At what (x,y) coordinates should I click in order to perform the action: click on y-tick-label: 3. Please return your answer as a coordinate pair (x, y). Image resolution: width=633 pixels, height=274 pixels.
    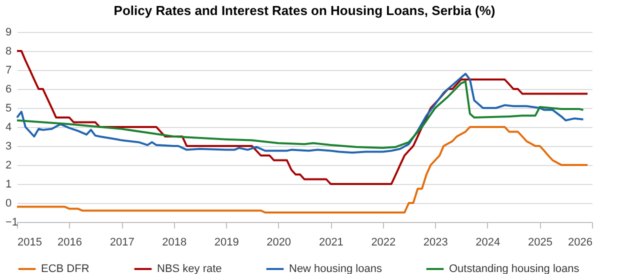
    Looking at the image, I should click on (9, 146).